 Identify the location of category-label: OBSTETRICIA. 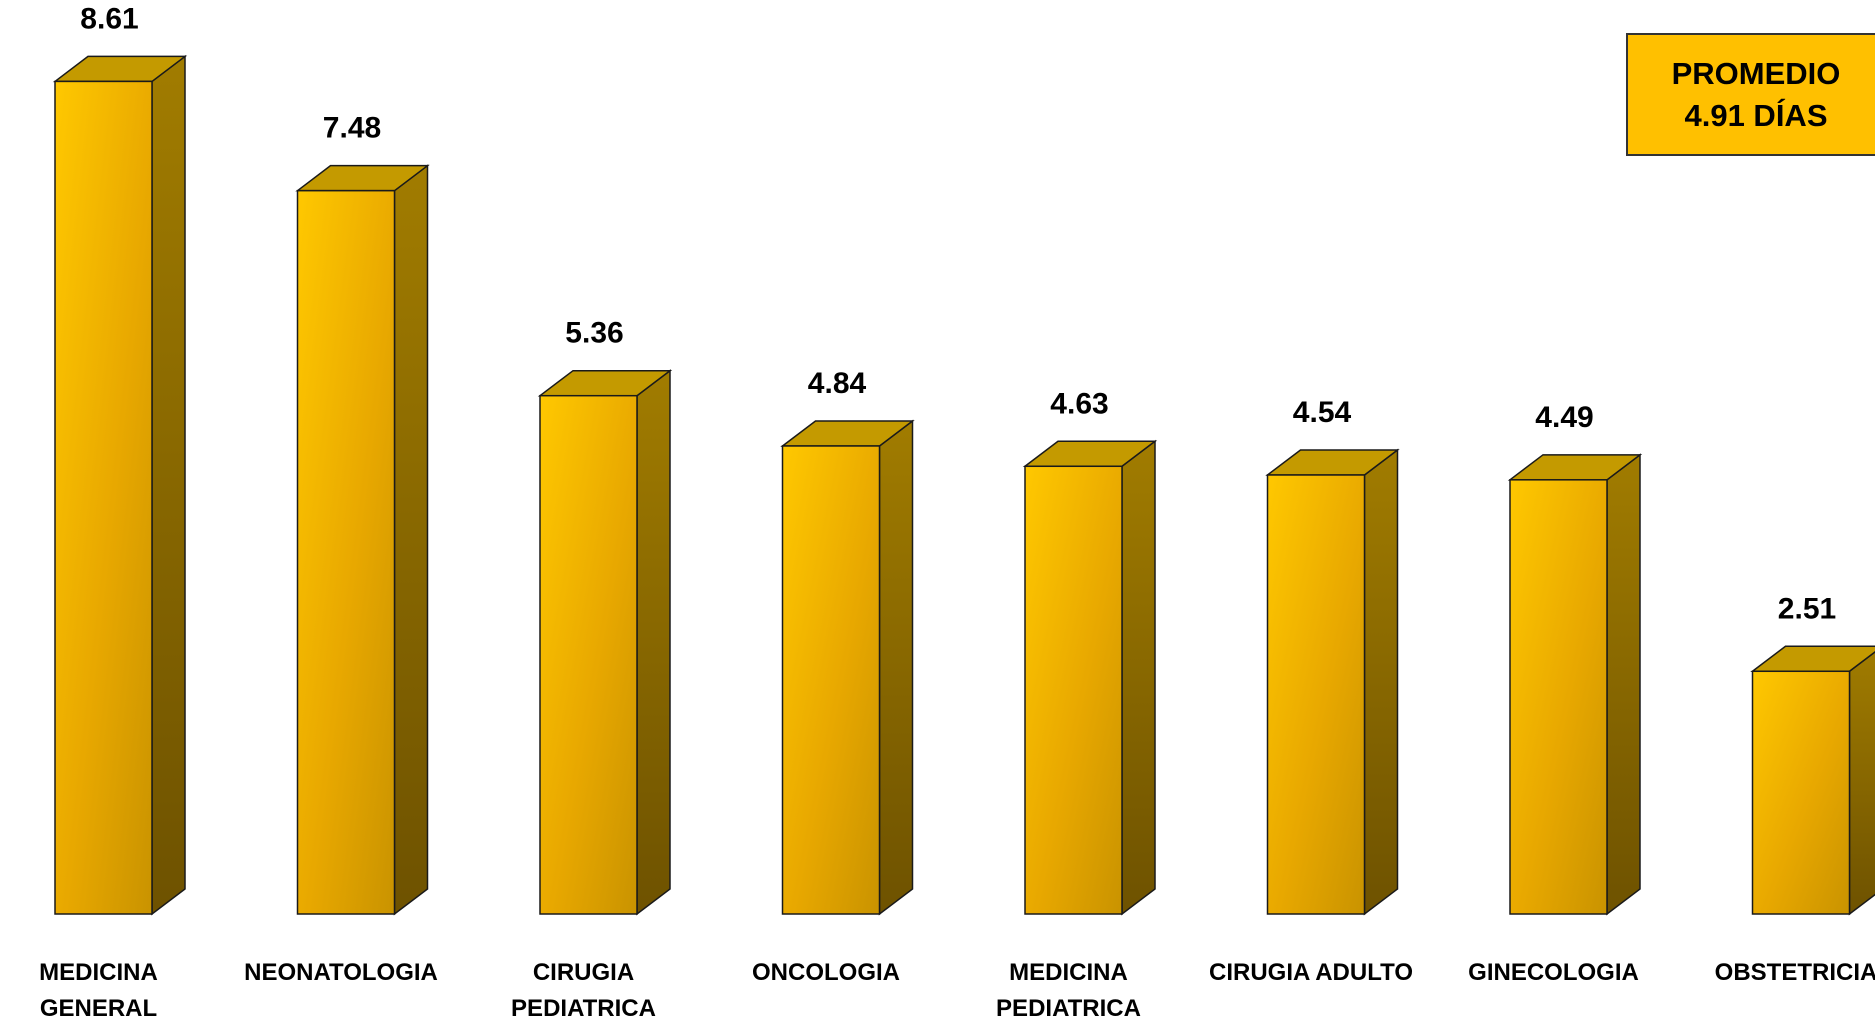
(1795, 972).